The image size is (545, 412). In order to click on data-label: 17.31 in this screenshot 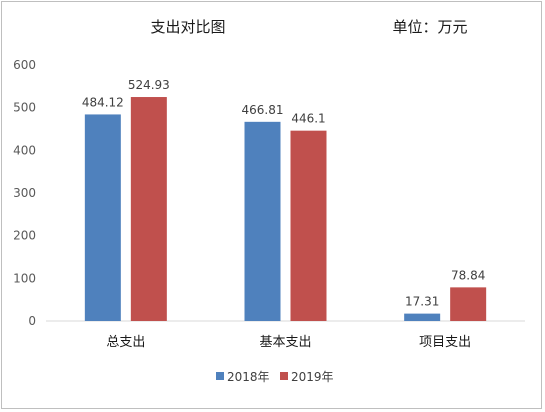, I will do `click(422, 302)`.